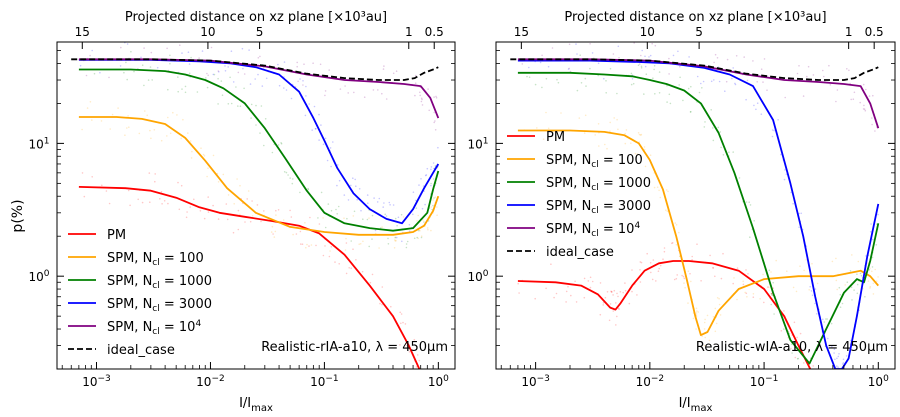 This screenshot has height=417, width=900. What do you see at coordinates (35, 144) in the screenshot?
I see `y-tick-base: 10` at bounding box center [35, 144].